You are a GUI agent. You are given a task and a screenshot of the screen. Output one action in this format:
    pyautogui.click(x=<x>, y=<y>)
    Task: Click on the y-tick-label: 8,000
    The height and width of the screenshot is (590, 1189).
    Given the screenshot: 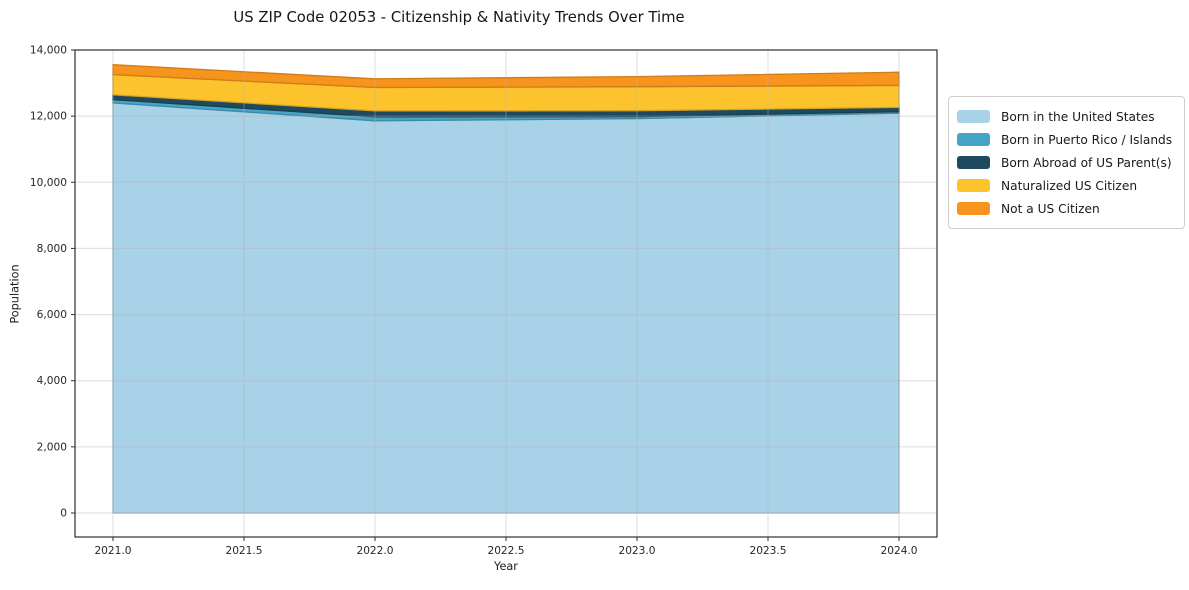 What is the action you would take?
    pyautogui.click(x=52, y=249)
    